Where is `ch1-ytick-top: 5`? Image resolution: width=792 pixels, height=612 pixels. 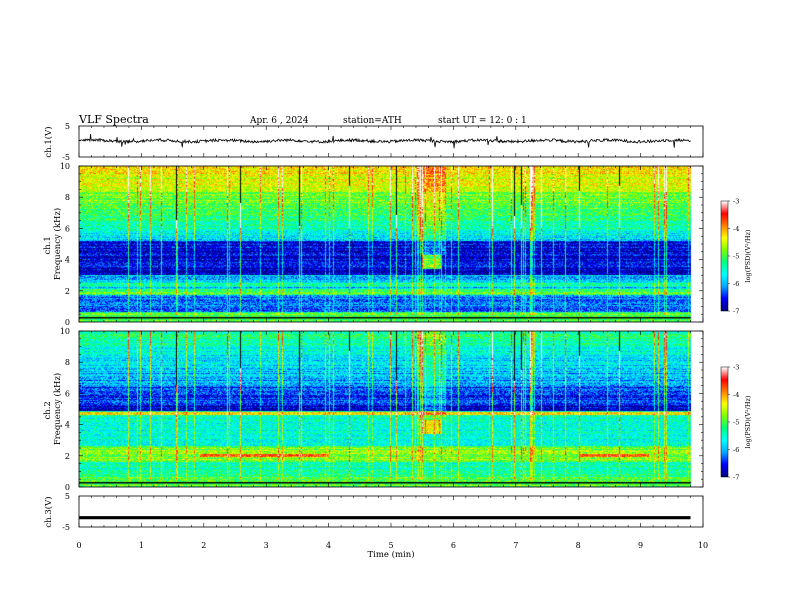
ch1-ytick-top: 5 is located at coordinates (67, 126).